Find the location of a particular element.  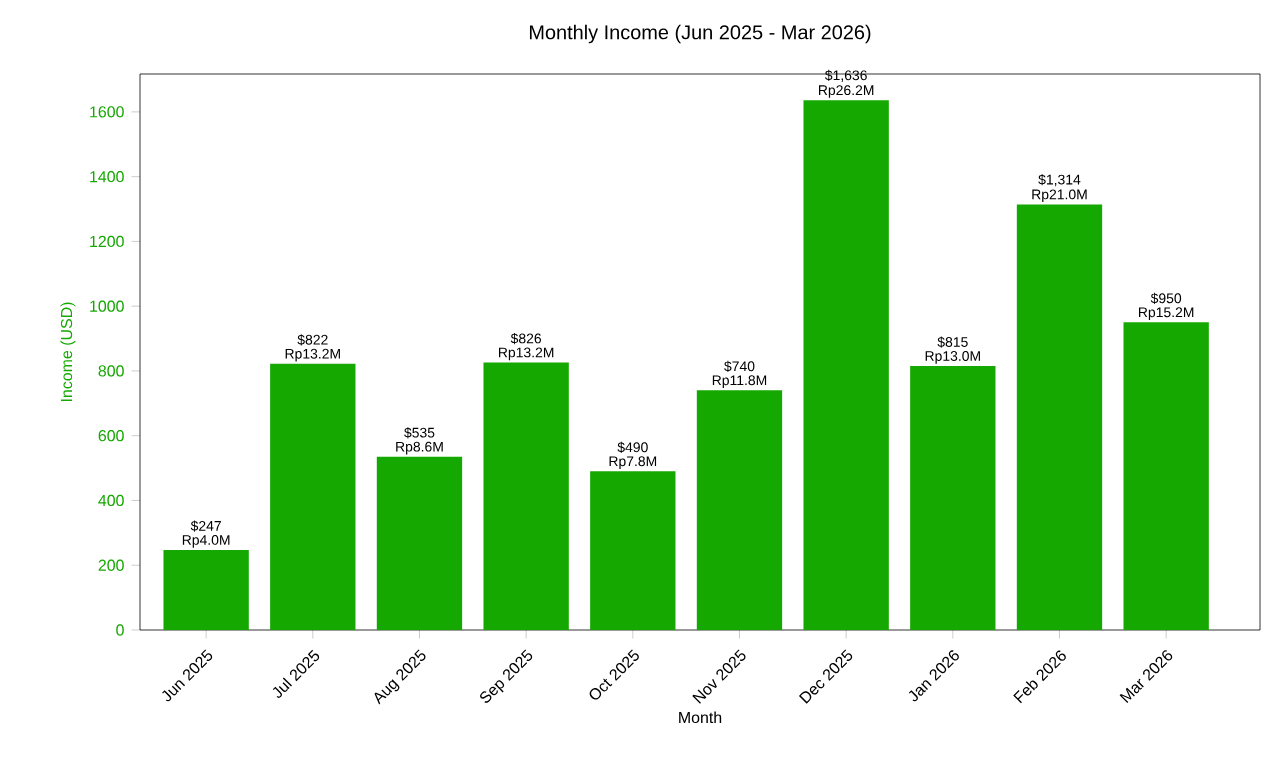

chart-title: Monthly Income (Jun 2025 - Mar 2026) is located at coordinates (700, 34).